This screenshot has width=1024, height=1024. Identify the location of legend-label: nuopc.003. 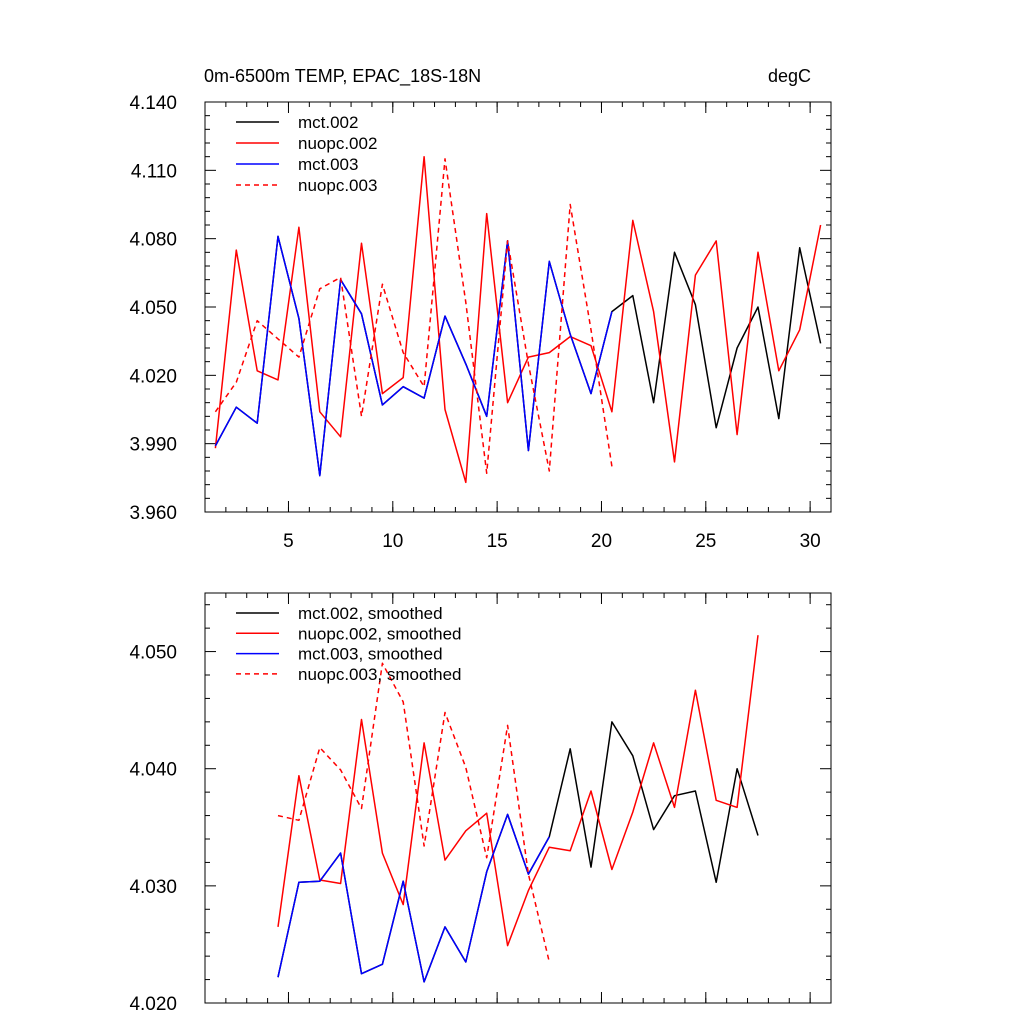
(337, 185).